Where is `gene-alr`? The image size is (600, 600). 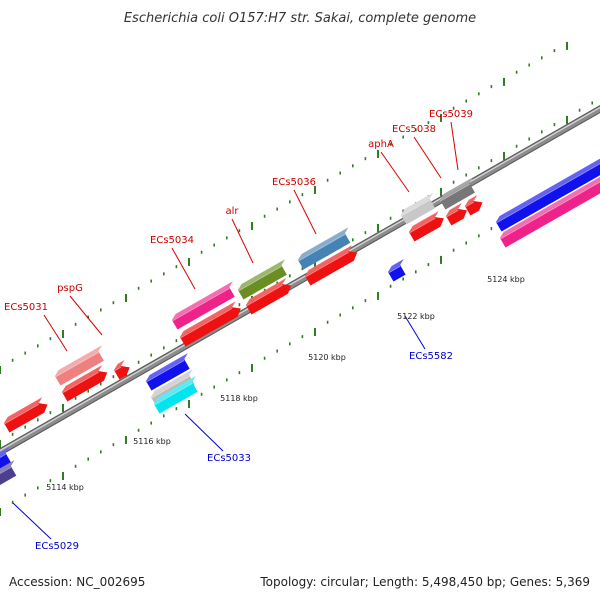
gene-alr is located at coordinates (268, 296).